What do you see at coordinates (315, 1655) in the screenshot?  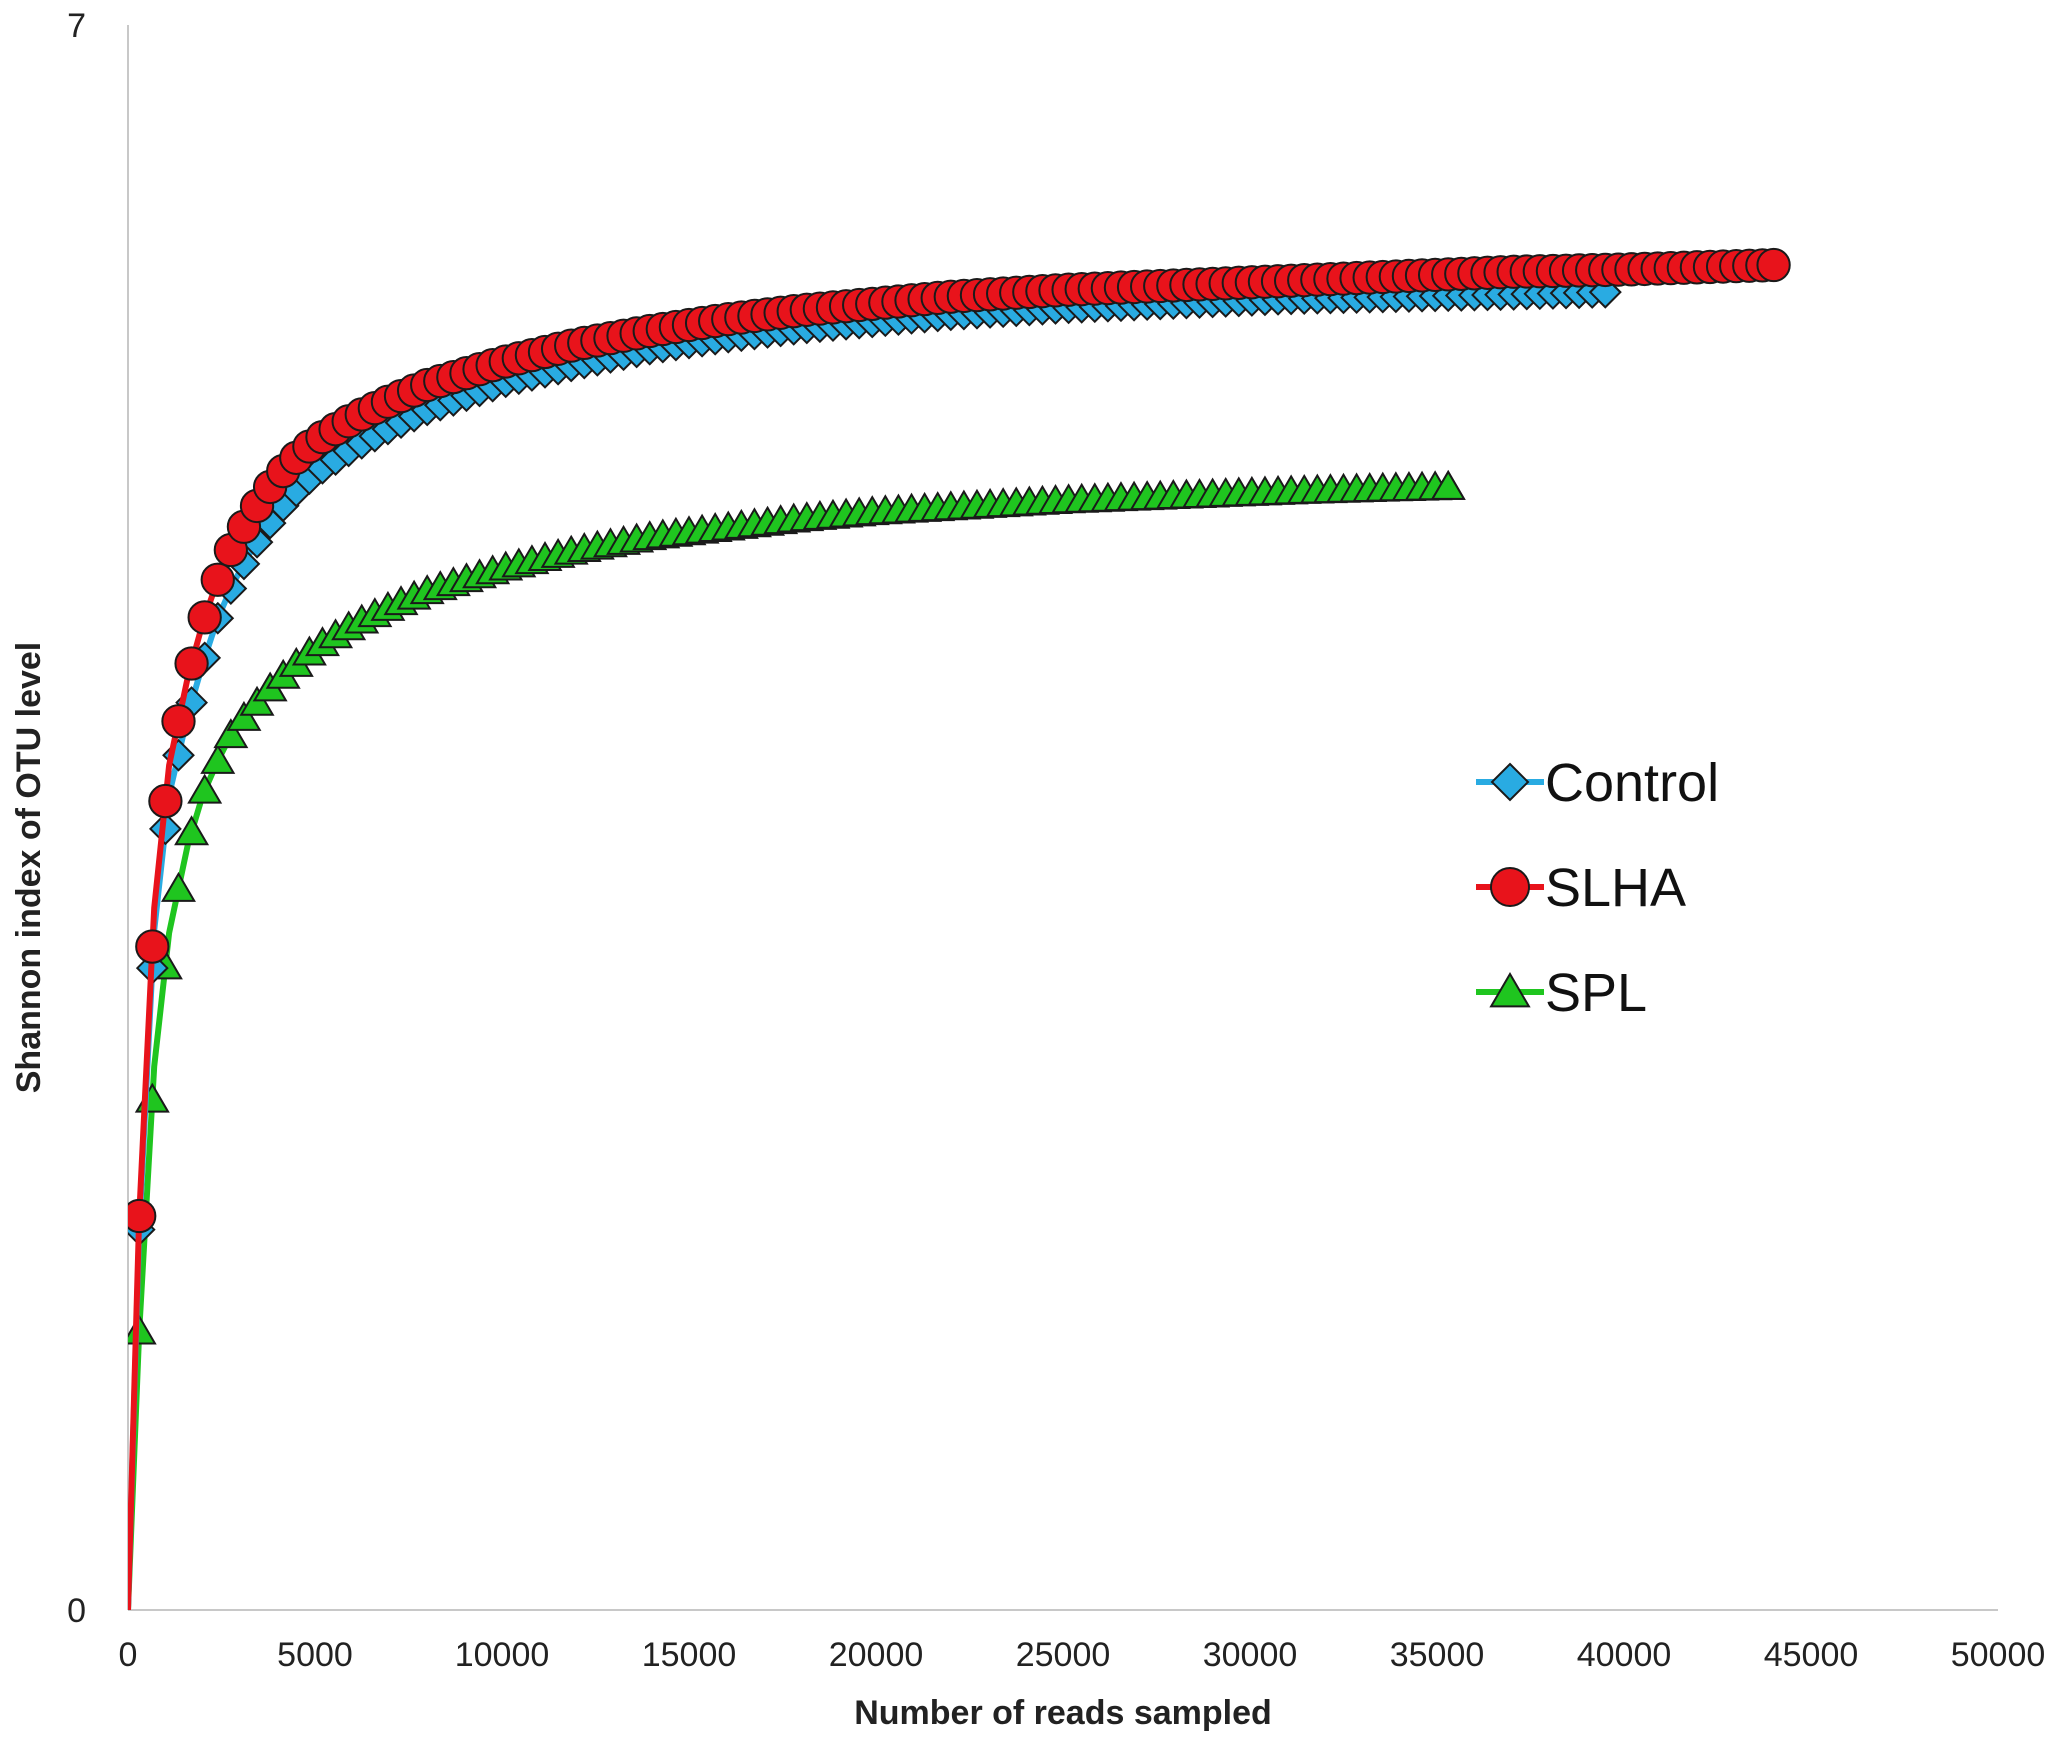 I see `x-tick-label: 5000` at bounding box center [315, 1655].